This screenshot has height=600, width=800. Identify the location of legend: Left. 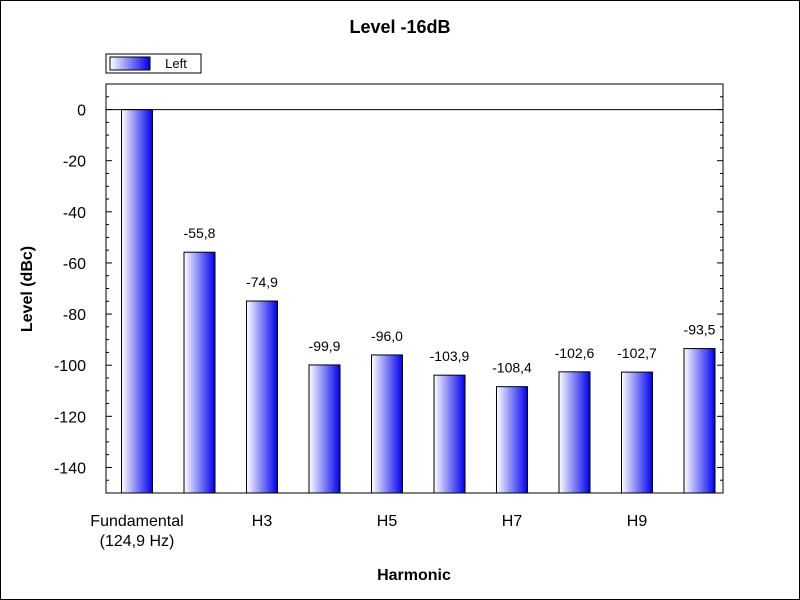
(153, 63).